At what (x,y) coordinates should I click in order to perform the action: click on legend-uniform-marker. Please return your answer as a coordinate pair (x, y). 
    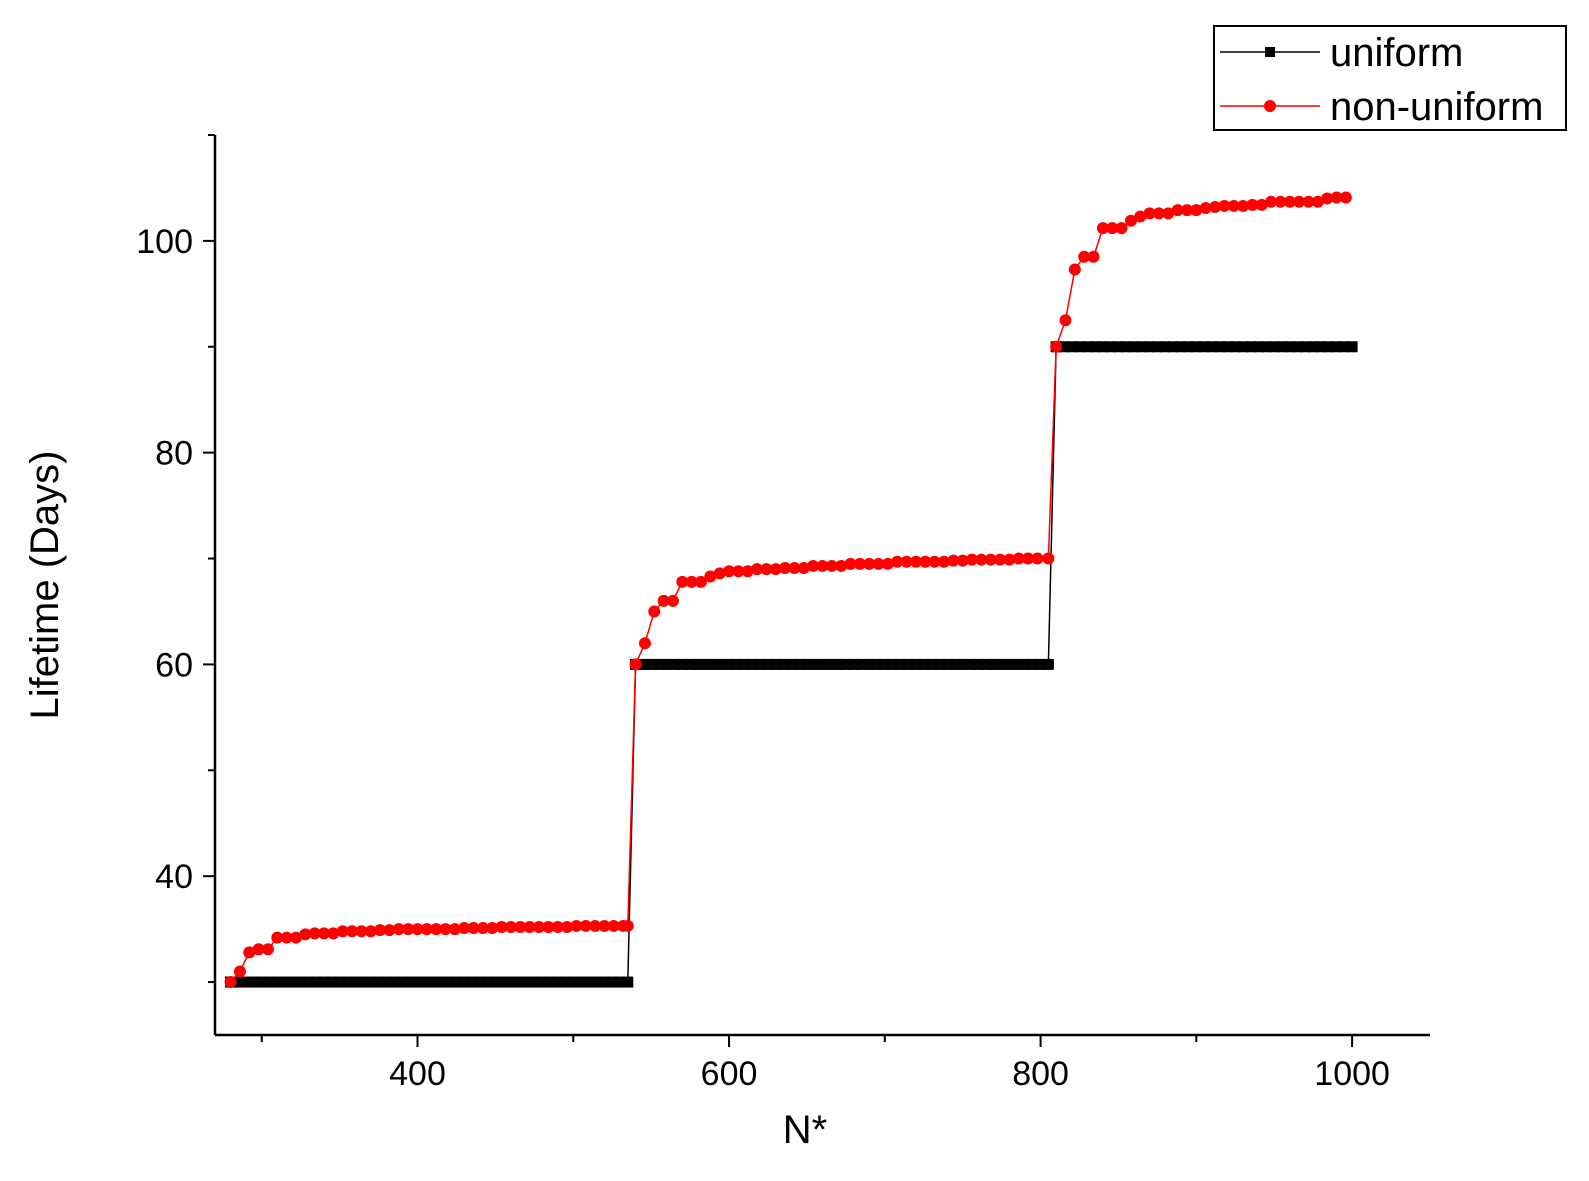
    Looking at the image, I should click on (1270, 52).